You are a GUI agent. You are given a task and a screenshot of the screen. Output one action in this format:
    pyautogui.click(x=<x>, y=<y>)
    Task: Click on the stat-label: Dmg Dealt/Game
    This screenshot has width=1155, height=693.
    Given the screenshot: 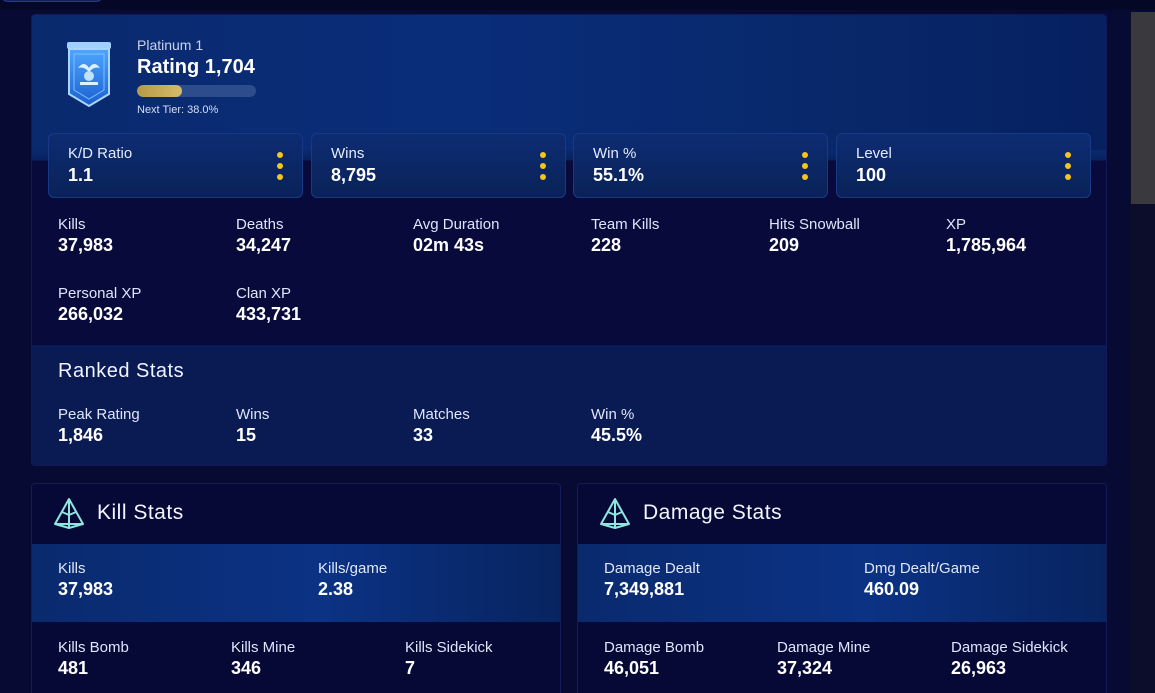 What is the action you would take?
    pyautogui.click(x=922, y=568)
    